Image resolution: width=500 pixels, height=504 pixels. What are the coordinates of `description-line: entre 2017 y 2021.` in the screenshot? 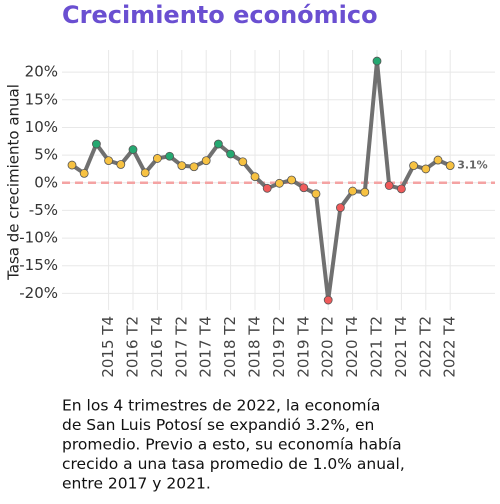 It's located at (136, 484).